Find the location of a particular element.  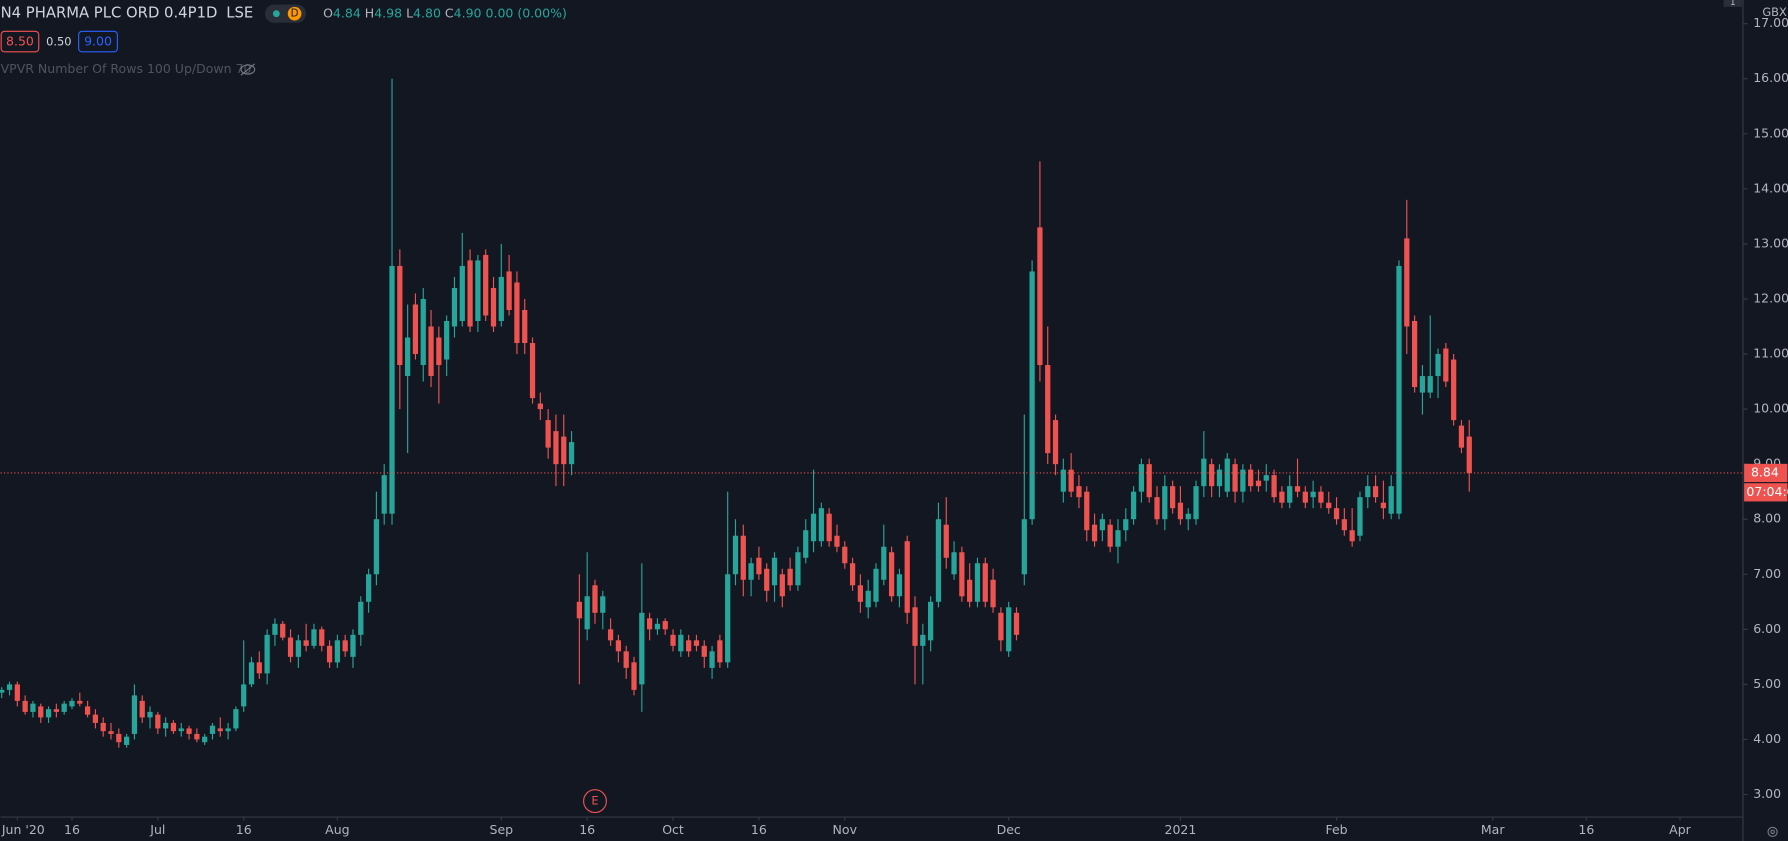

scale-button-bg is located at coordinates (1732, 3).